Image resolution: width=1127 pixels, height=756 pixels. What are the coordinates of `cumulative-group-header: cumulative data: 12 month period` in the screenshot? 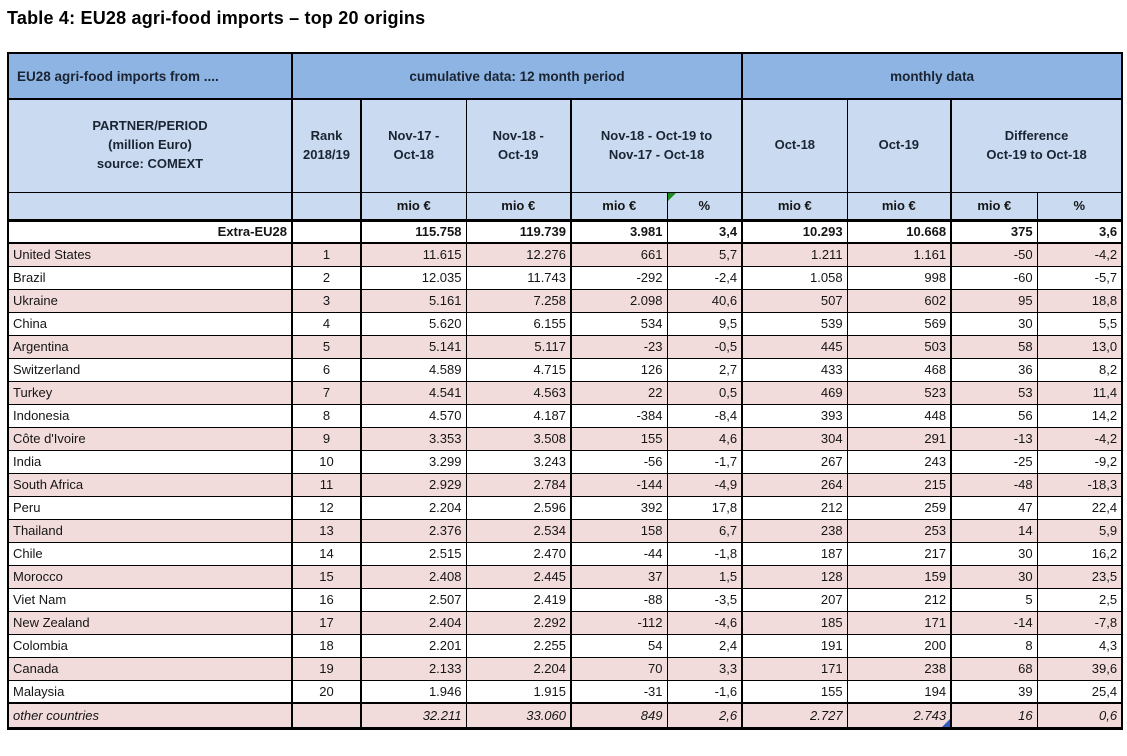 It's located at (517, 76).